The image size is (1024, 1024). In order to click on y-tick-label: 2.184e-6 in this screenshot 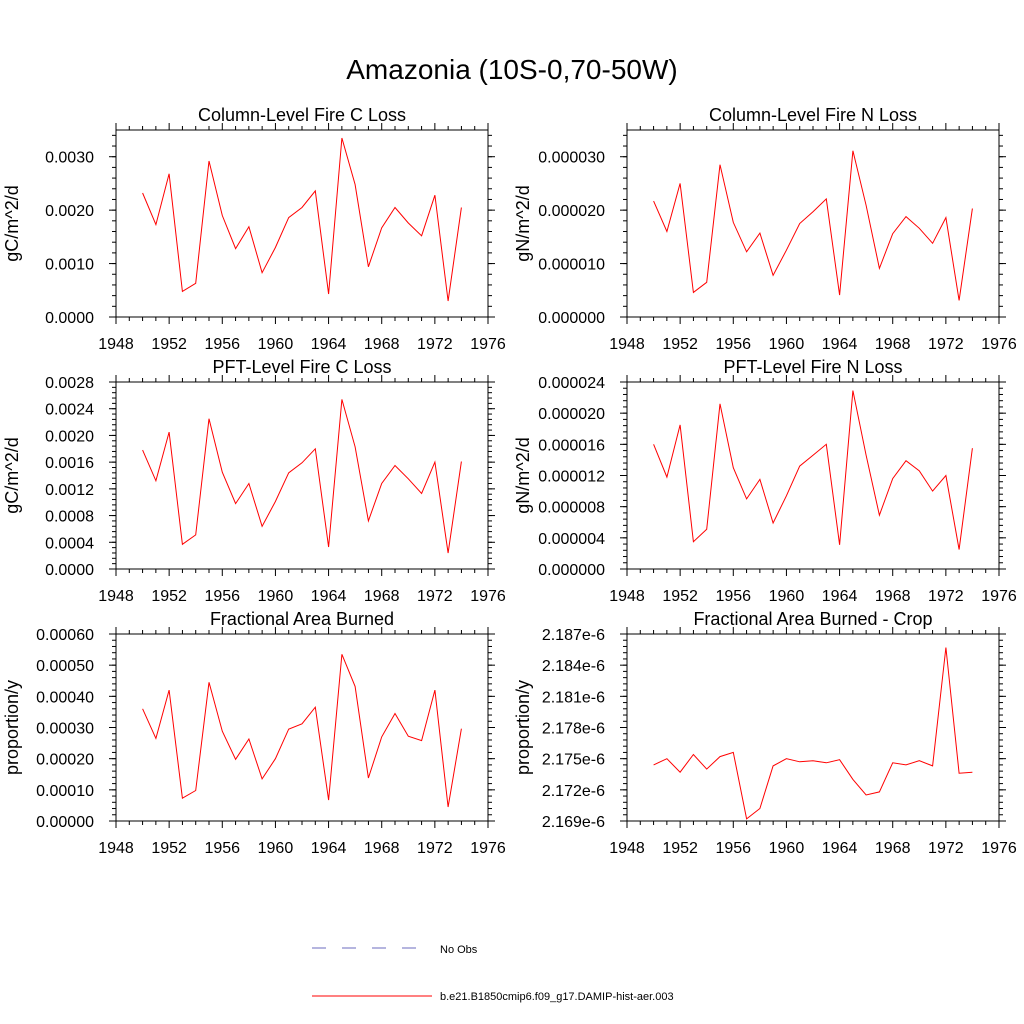, I will do `click(573, 666)`.